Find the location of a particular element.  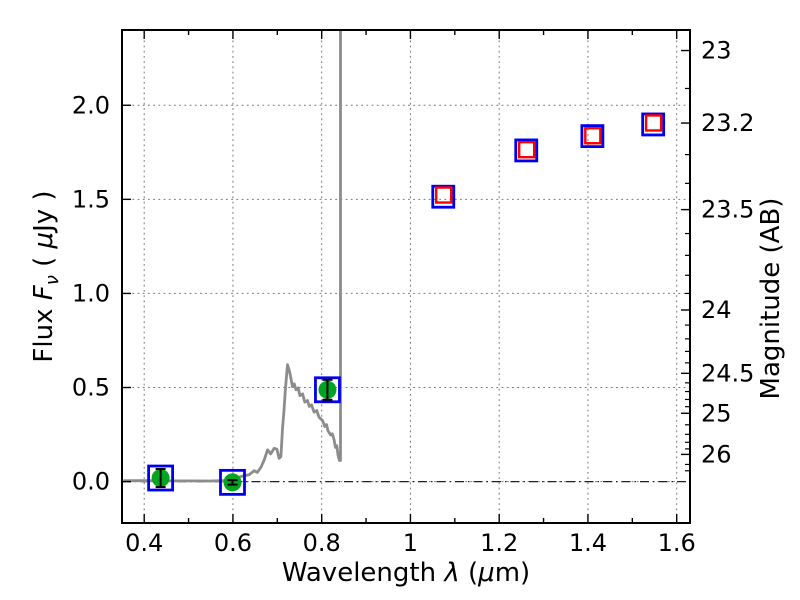

x-tick-label: 1.6 is located at coordinates (677, 543).